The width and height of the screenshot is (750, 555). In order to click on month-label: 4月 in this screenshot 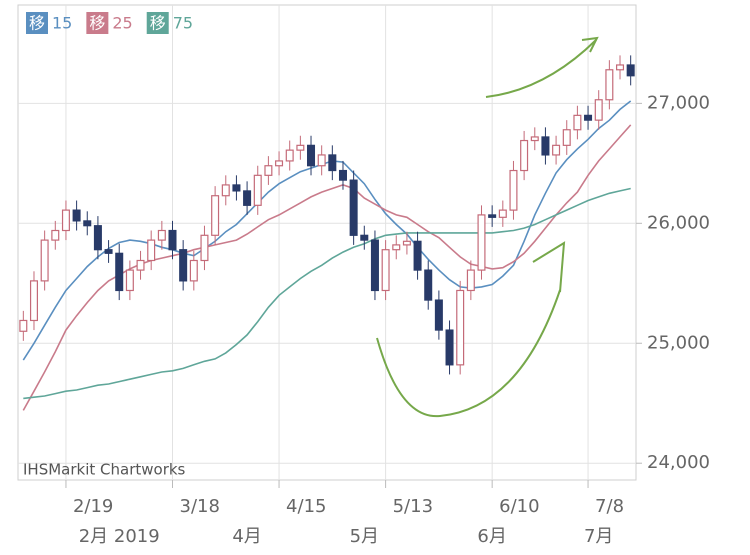, I will do `click(246, 536)`.